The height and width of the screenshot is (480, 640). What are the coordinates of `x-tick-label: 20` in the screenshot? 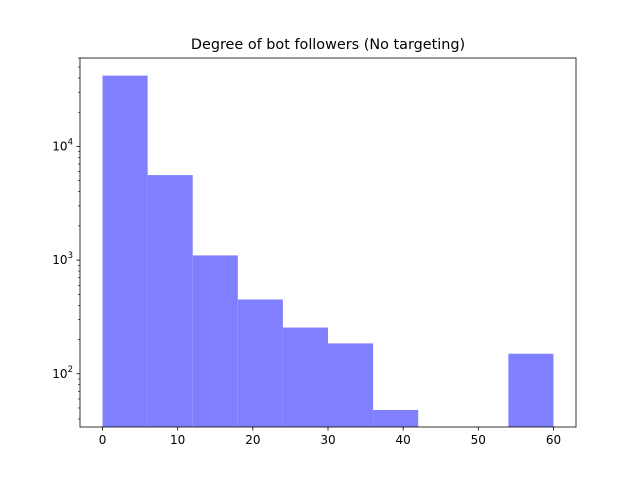 It's located at (252, 440).